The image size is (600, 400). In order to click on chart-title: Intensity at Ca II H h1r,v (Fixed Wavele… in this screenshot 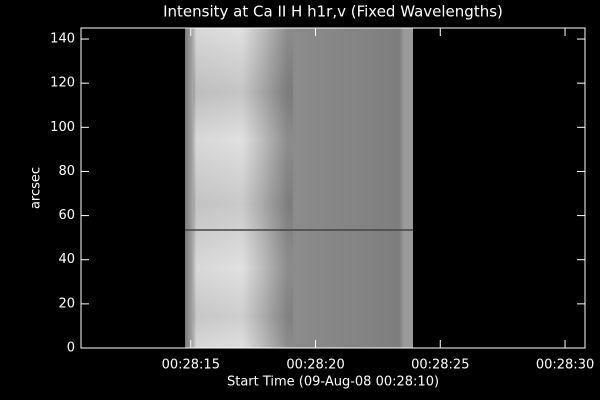, I will do `click(333, 12)`.